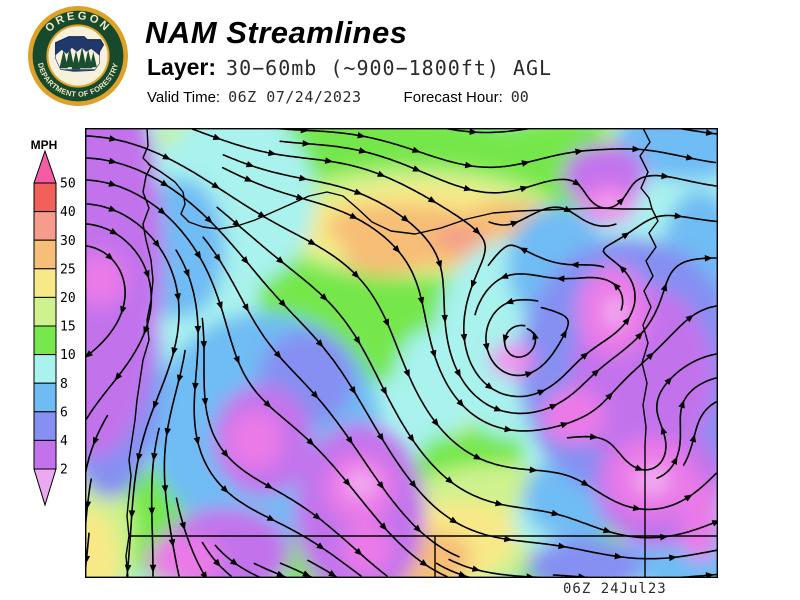 The image size is (800, 600). Describe the element at coordinates (68, 241) in the screenshot. I see `legend-tick-label: 30` at that location.